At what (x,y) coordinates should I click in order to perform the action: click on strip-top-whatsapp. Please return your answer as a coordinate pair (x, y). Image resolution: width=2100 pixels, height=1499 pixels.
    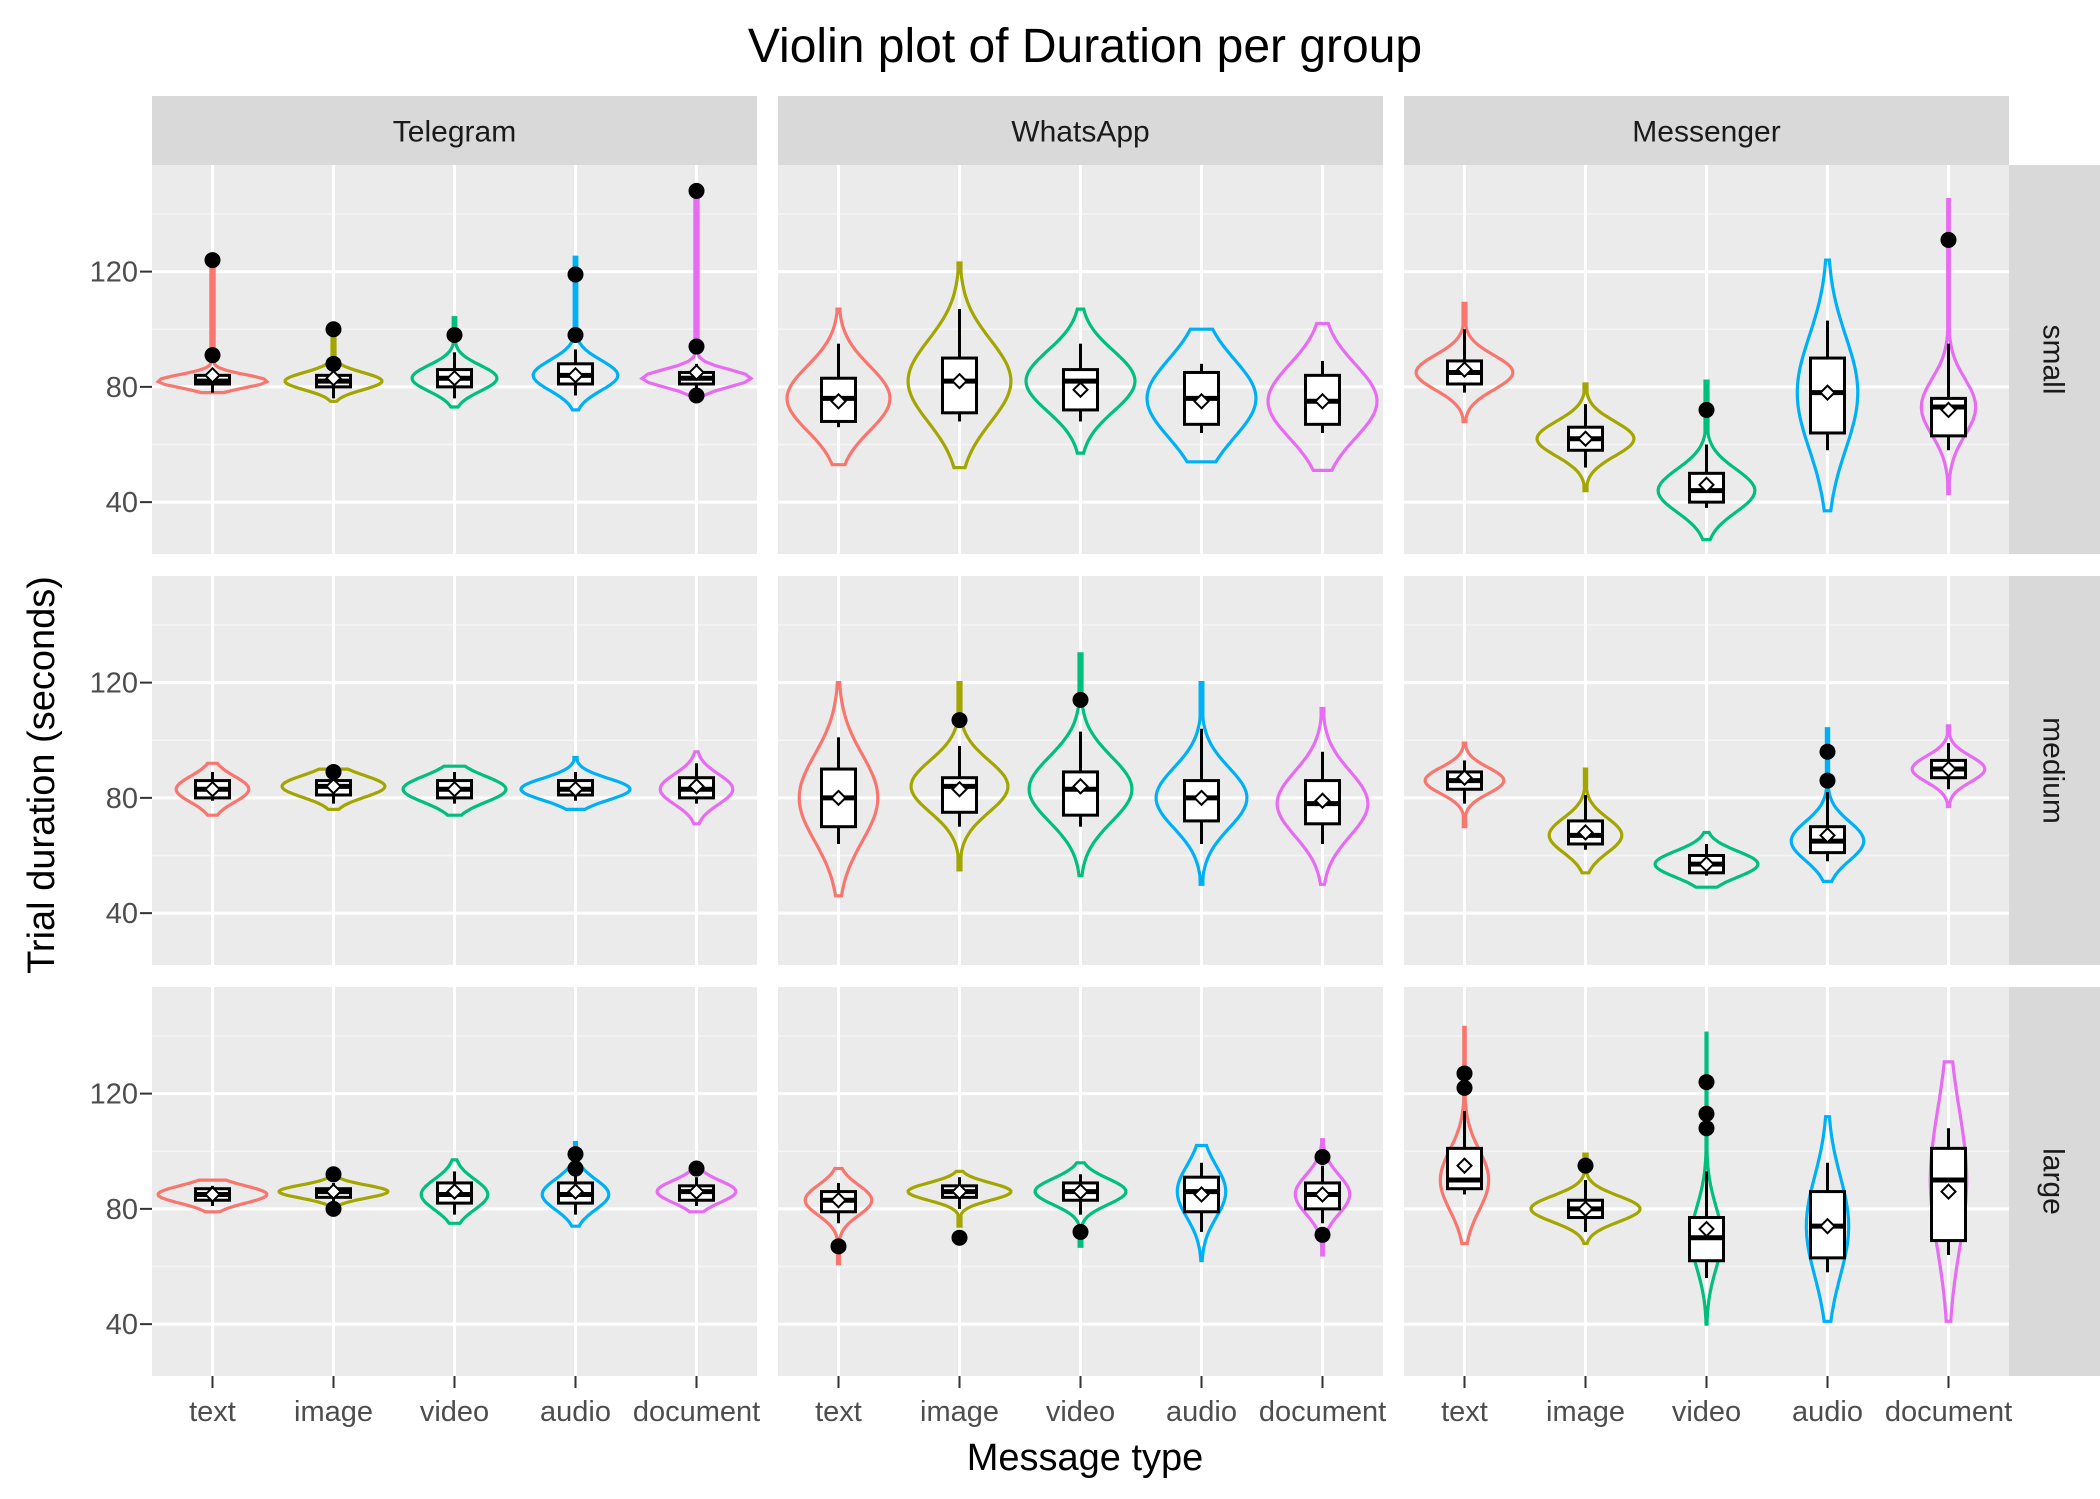
    Looking at the image, I should click on (1080, 130).